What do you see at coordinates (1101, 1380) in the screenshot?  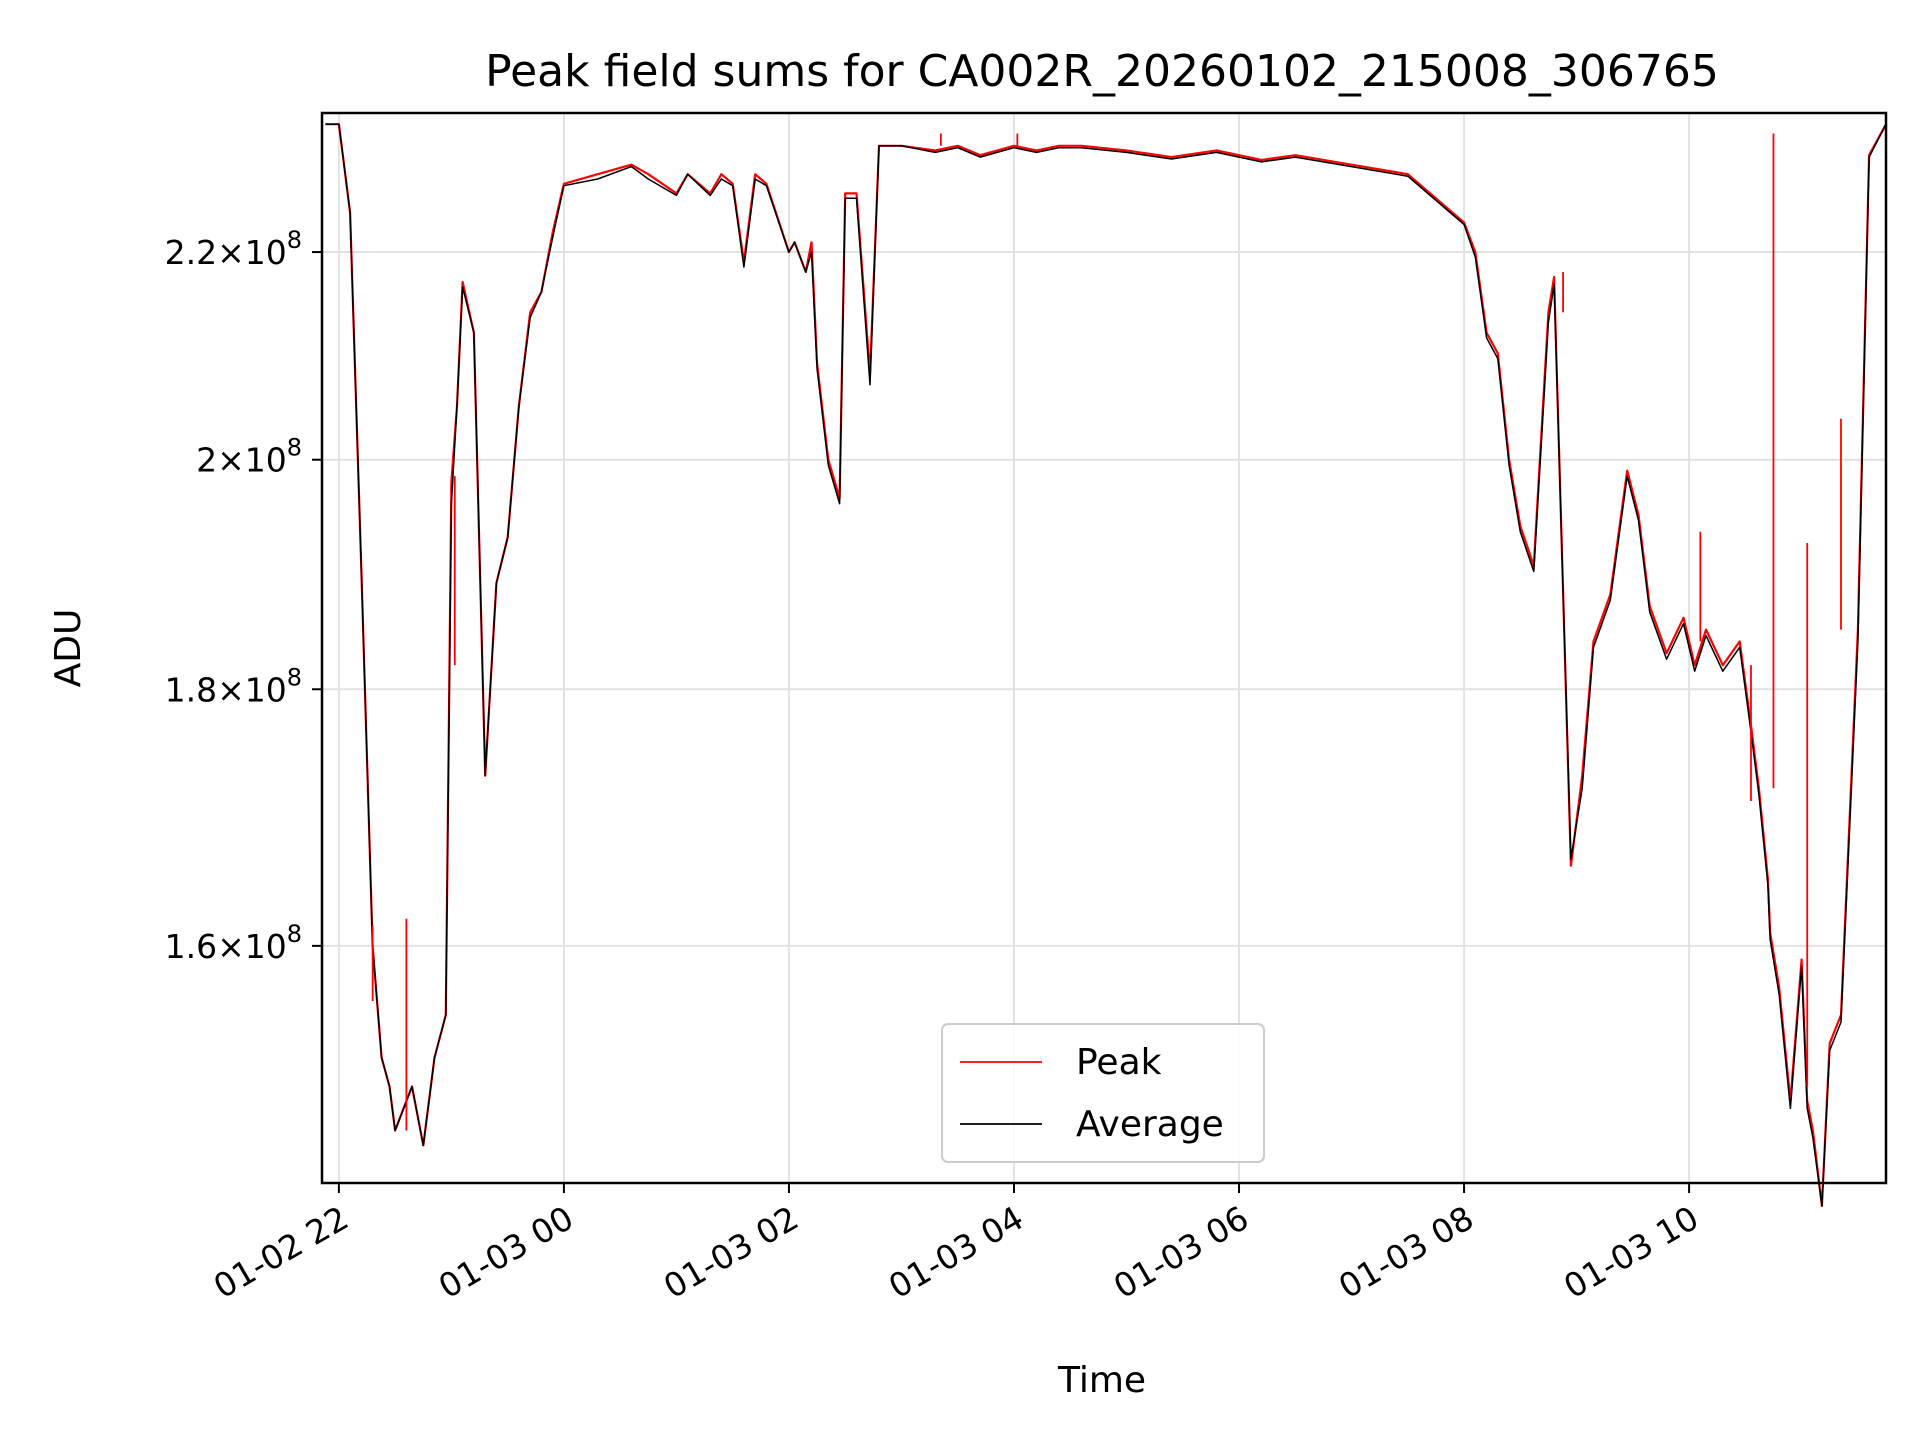 I see `x-axis-label: Time` at bounding box center [1101, 1380].